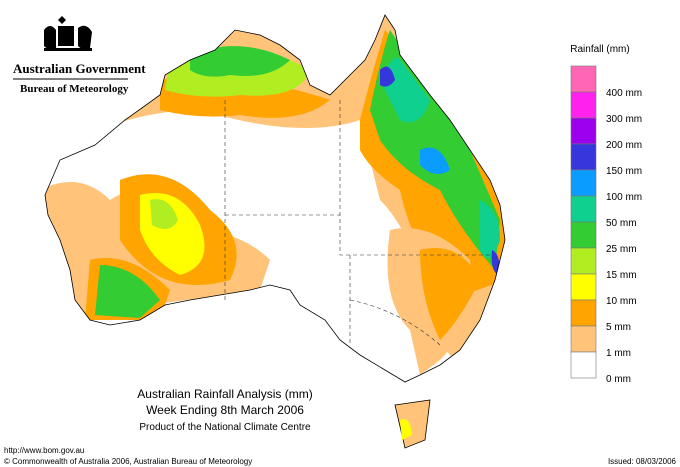 This screenshot has width=680, height=467. What do you see at coordinates (618, 327) in the screenshot?
I see `legend-label: 5 mm` at bounding box center [618, 327].